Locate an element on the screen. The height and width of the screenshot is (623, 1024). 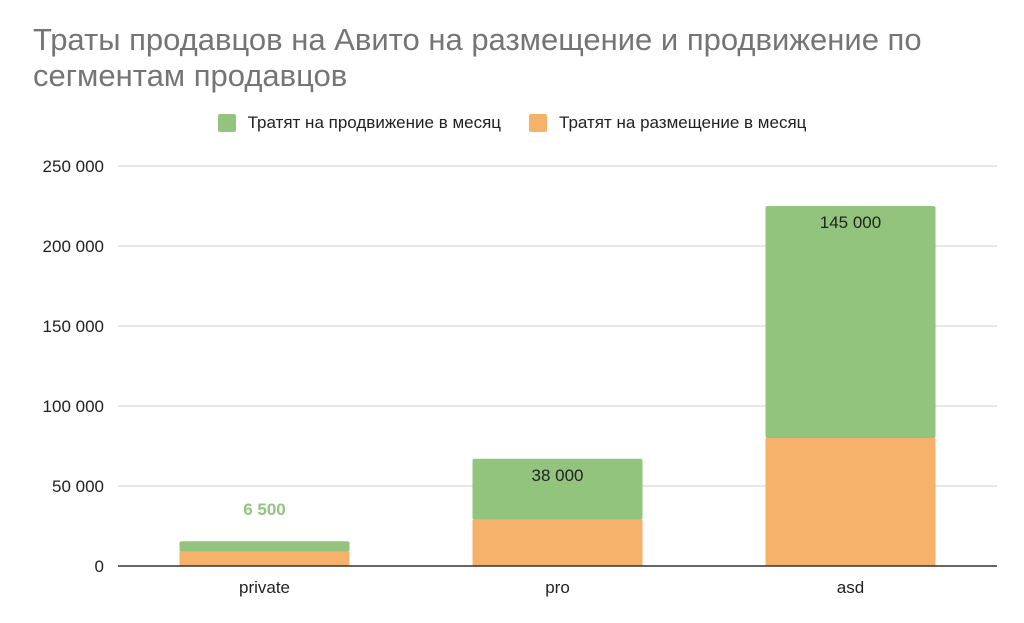
y-tick-label: 50 000 is located at coordinates (78, 486).